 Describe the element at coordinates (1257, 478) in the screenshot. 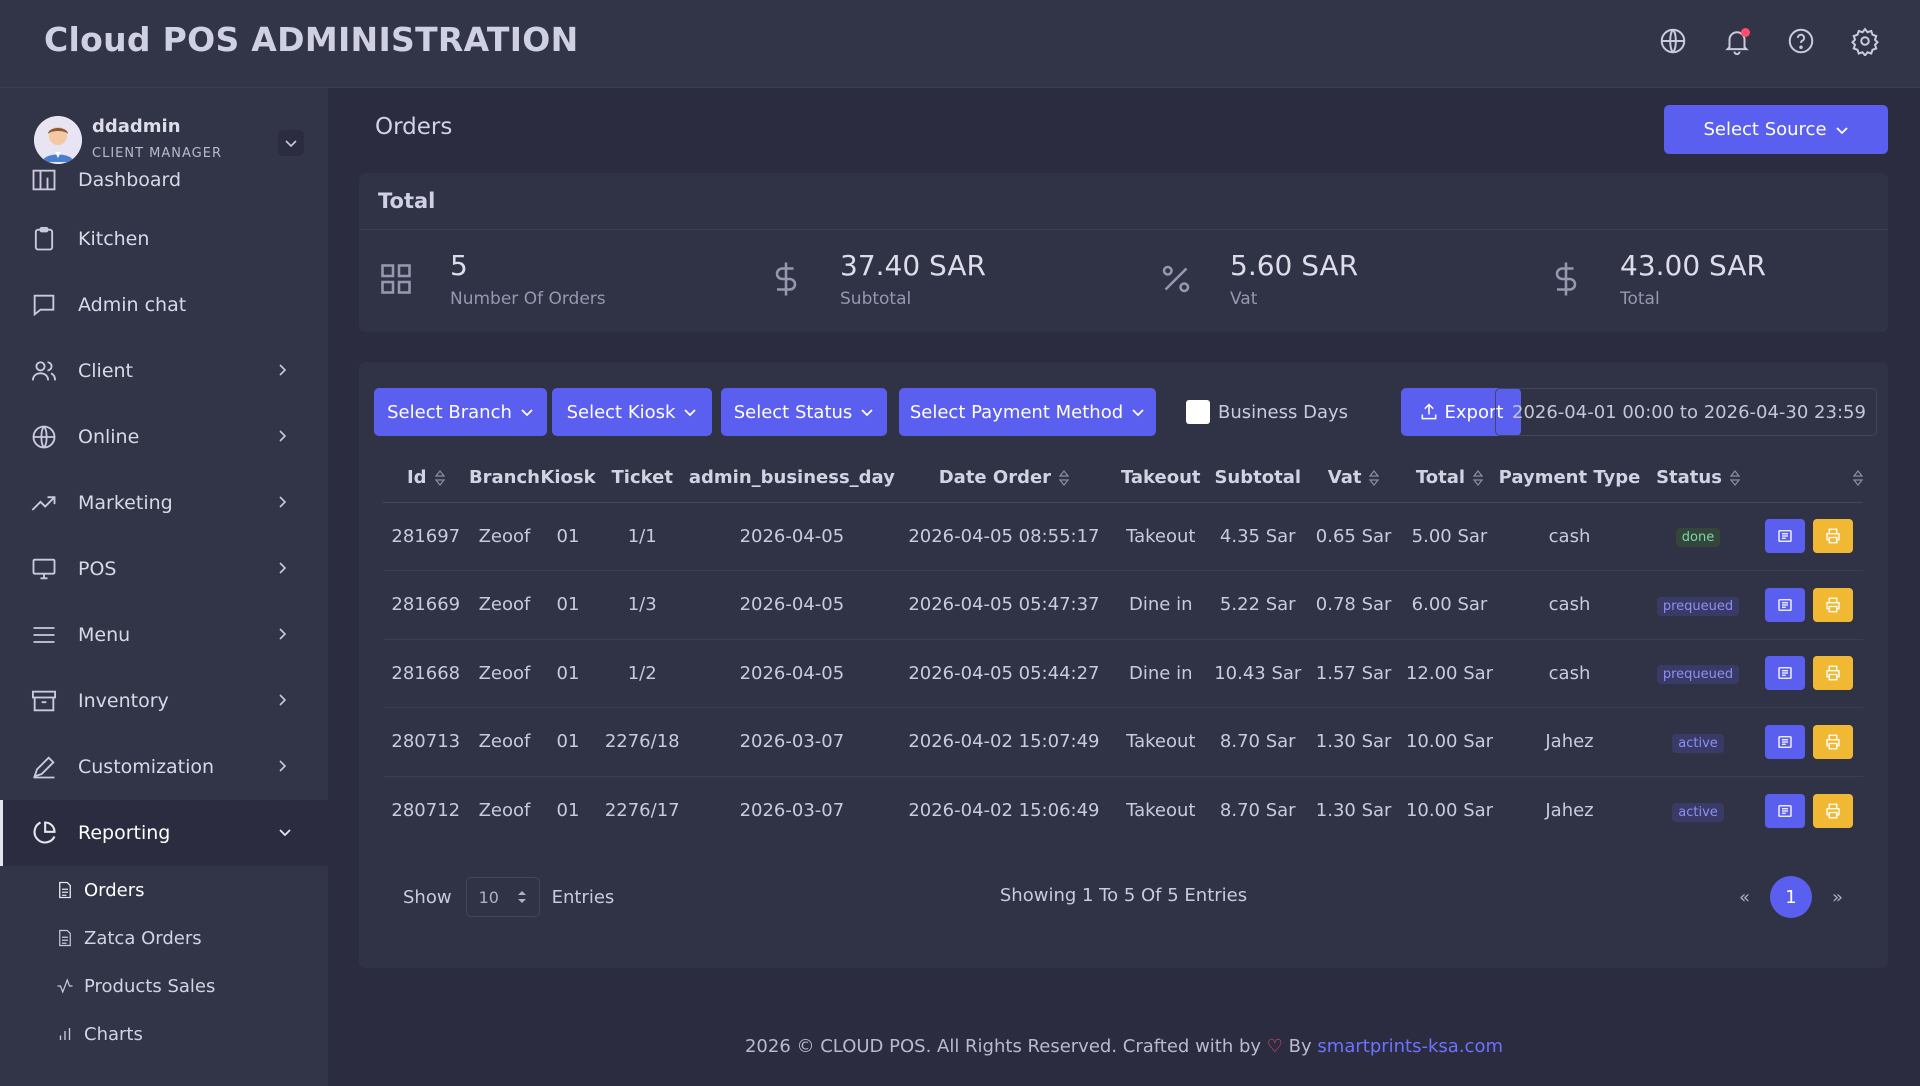

I see `col-subtotal: Subtotal` at that location.